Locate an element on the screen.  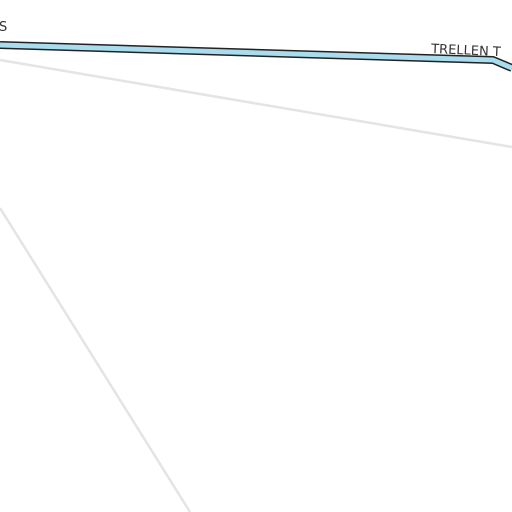
road-label-trellen: TRELLEN T is located at coordinates (465, 51).